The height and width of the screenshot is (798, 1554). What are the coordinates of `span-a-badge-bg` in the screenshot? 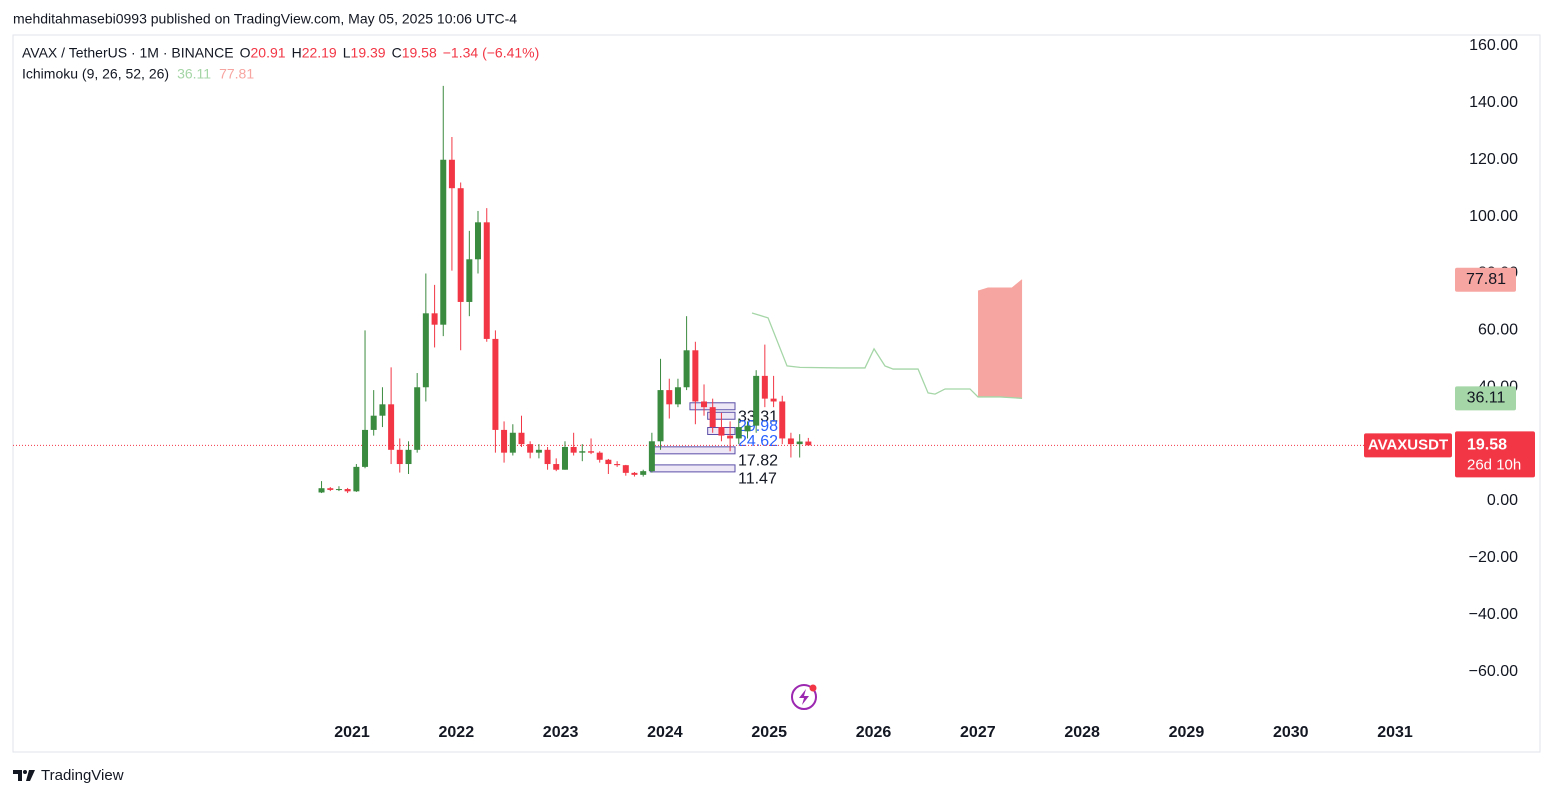 It's located at (1485, 398).